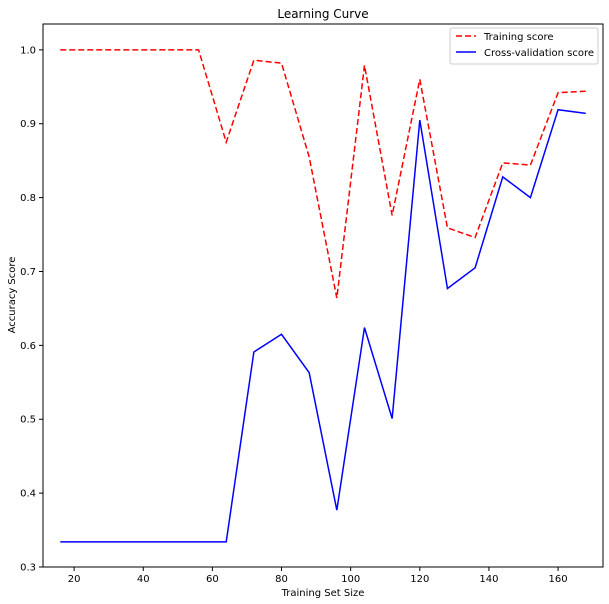 This screenshot has width=609, height=604. Describe the element at coordinates (31, 309) in the screenshot. I see `y-axis: 0.3 0.4 0.5 0.6 0.7 0.8 0.9 1.0` at that location.